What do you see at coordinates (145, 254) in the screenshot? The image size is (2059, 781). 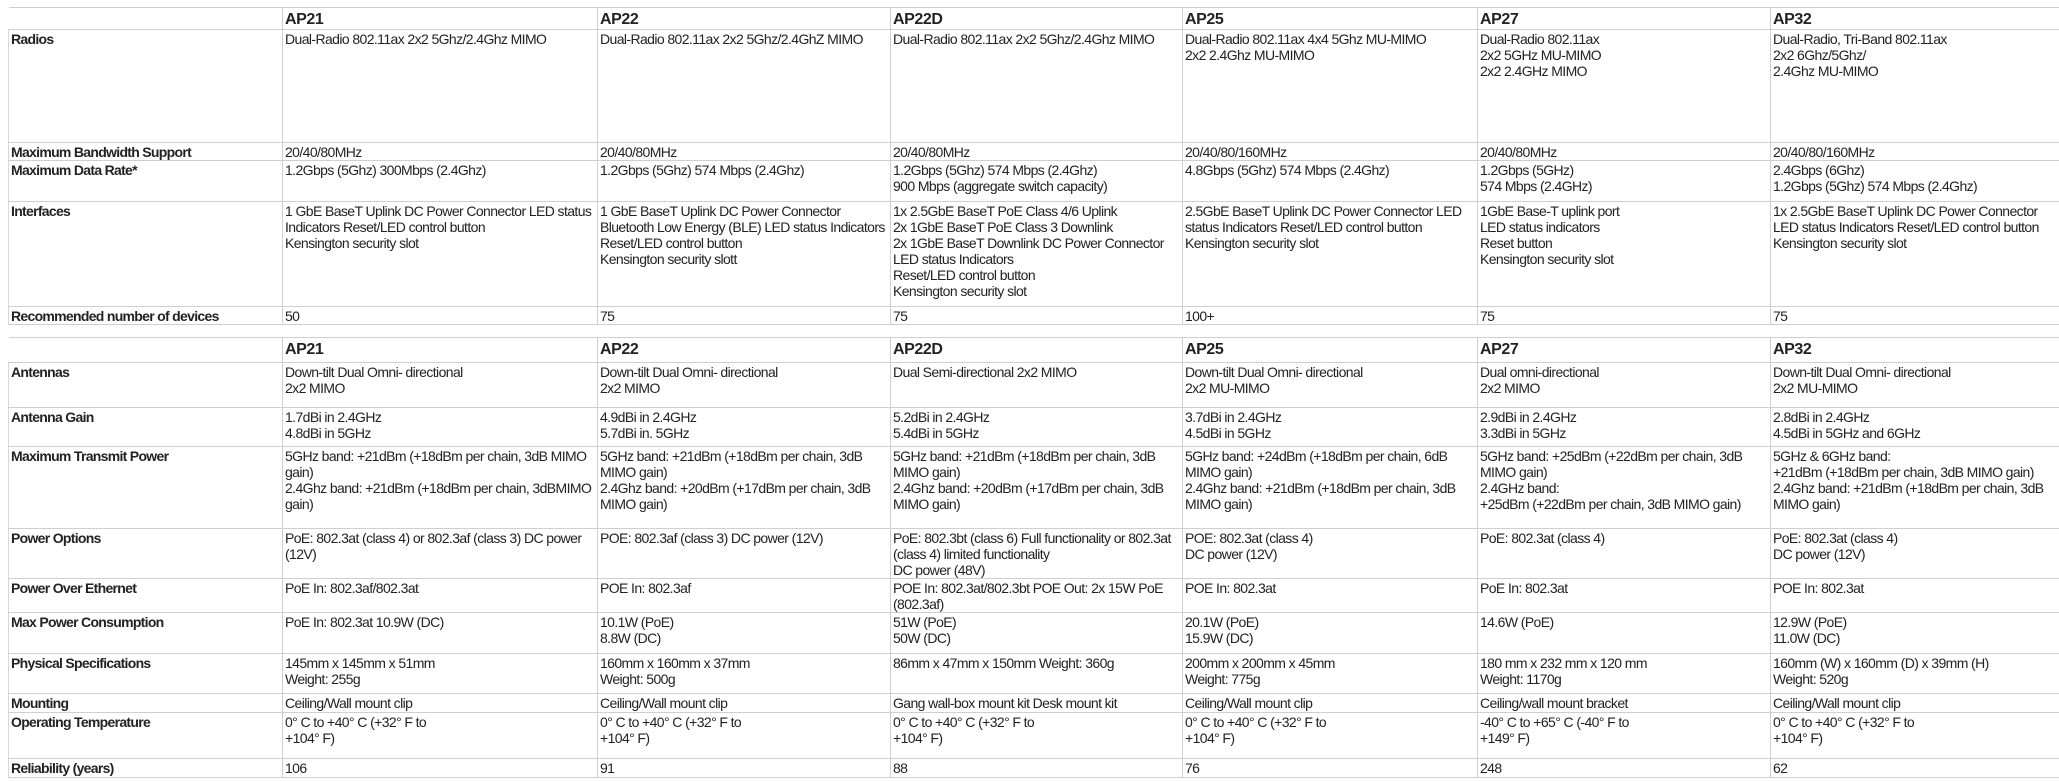 I see `row-label: Interfaces` at bounding box center [145, 254].